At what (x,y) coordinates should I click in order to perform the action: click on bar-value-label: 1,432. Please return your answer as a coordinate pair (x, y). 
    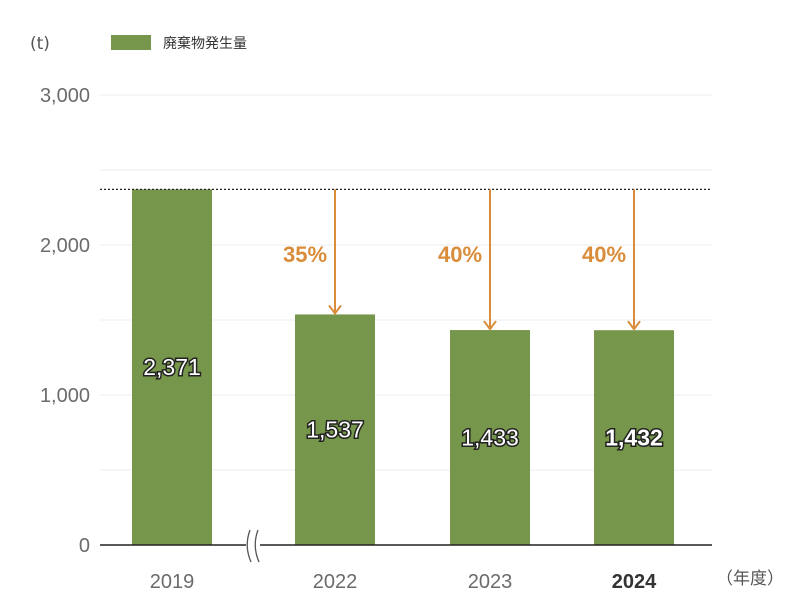
    Looking at the image, I should click on (634, 438).